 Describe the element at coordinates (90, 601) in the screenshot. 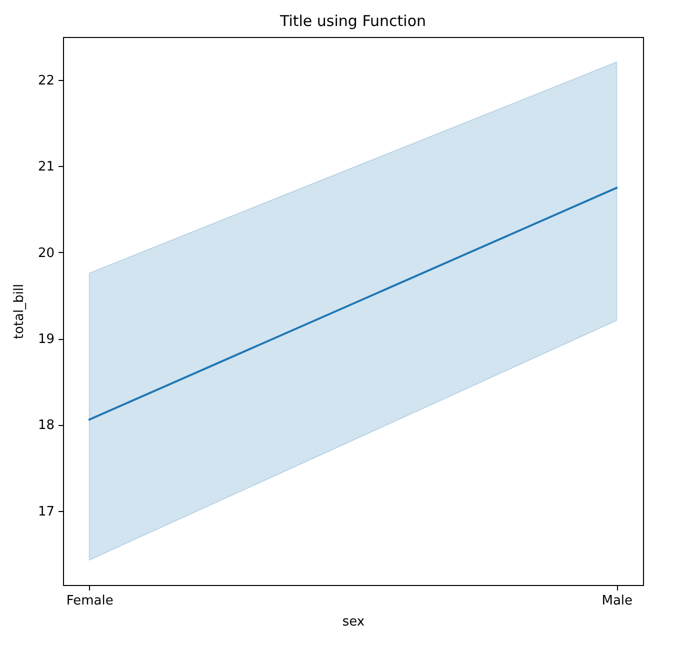

I see `x-tick-label: Female` at that location.